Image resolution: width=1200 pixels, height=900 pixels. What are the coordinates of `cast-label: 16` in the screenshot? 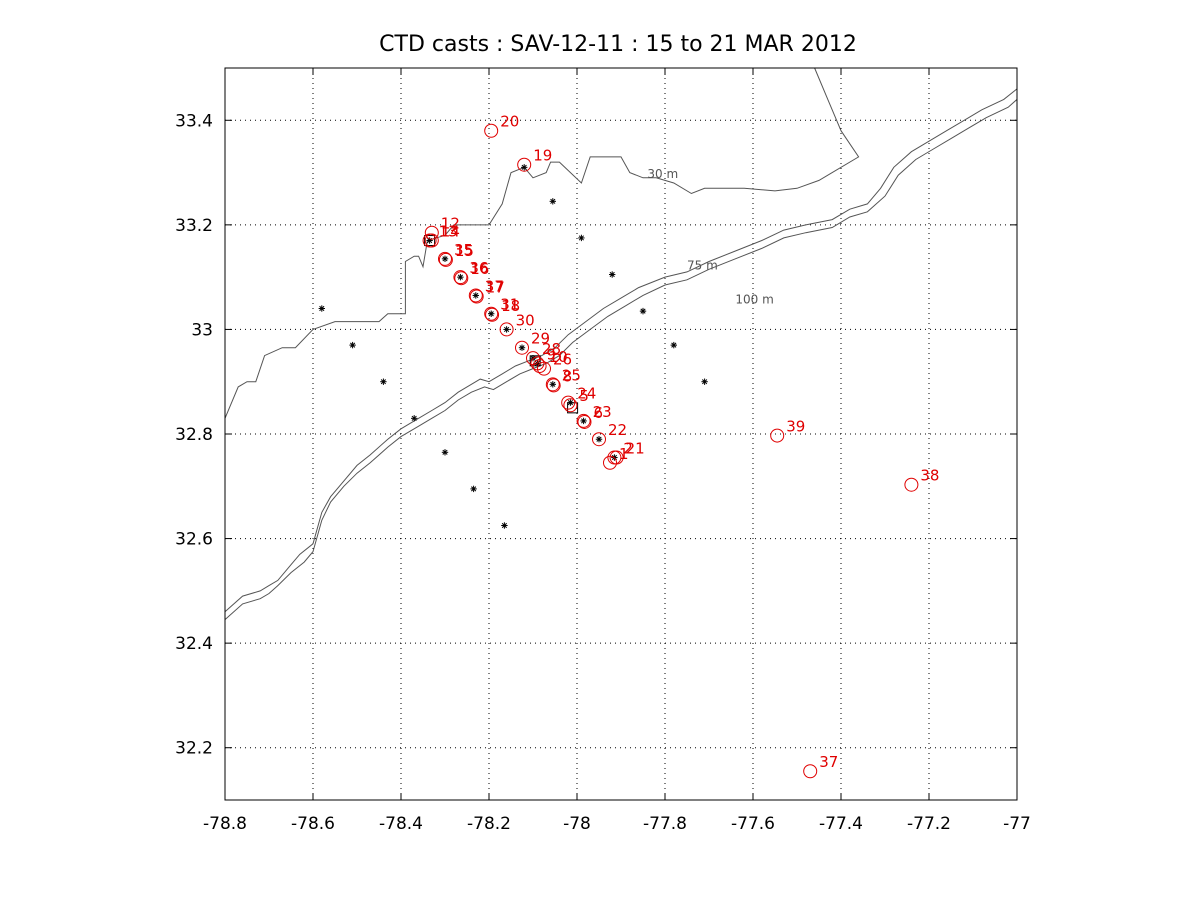 It's located at (479, 269).